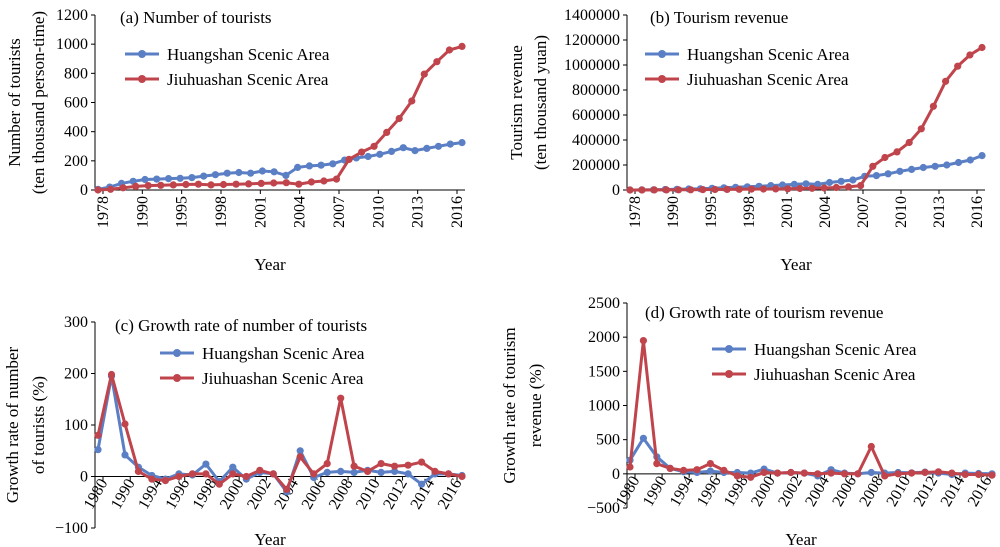  I want to click on y-axis-label: Growth rate of number, so click(12, 425).